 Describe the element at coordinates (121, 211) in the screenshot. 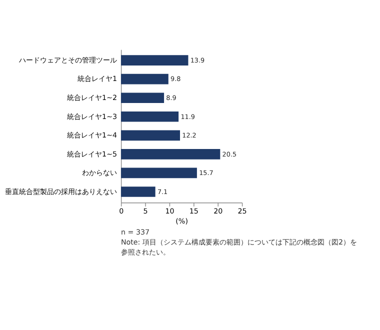

I see `x-tick-label: 0` at that location.